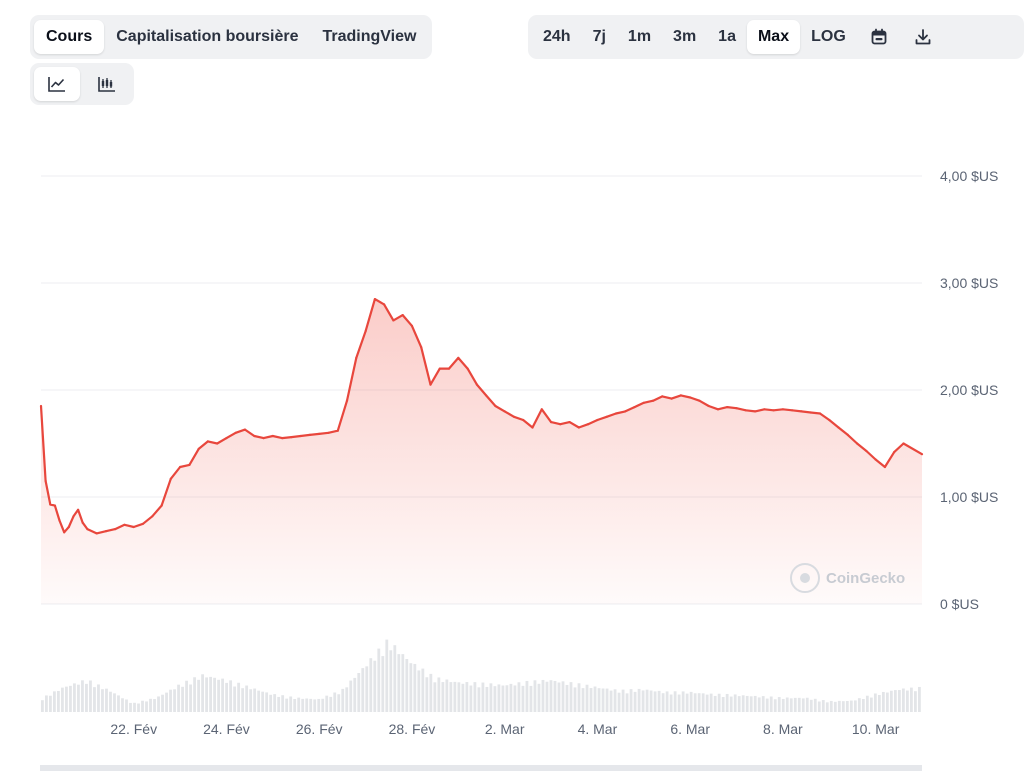 The image size is (1024, 771). What do you see at coordinates (481, 768) in the screenshot?
I see `range-navigator` at bounding box center [481, 768].